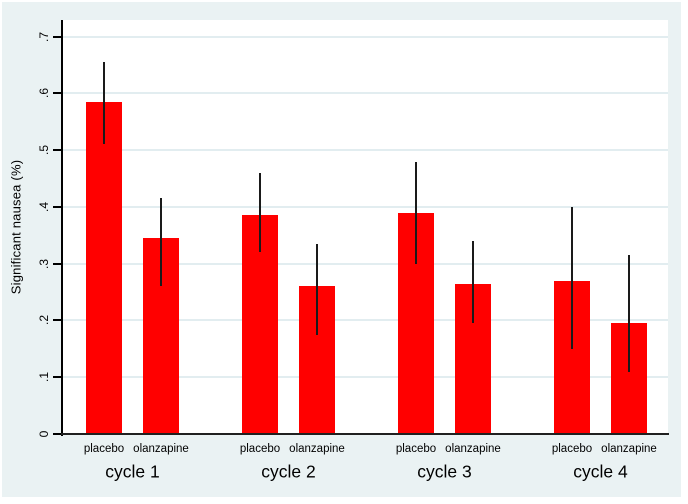 Image resolution: width=688 pixels, height=504 pixels. I want to click on y-tick-label: .2, so click(44, 320).